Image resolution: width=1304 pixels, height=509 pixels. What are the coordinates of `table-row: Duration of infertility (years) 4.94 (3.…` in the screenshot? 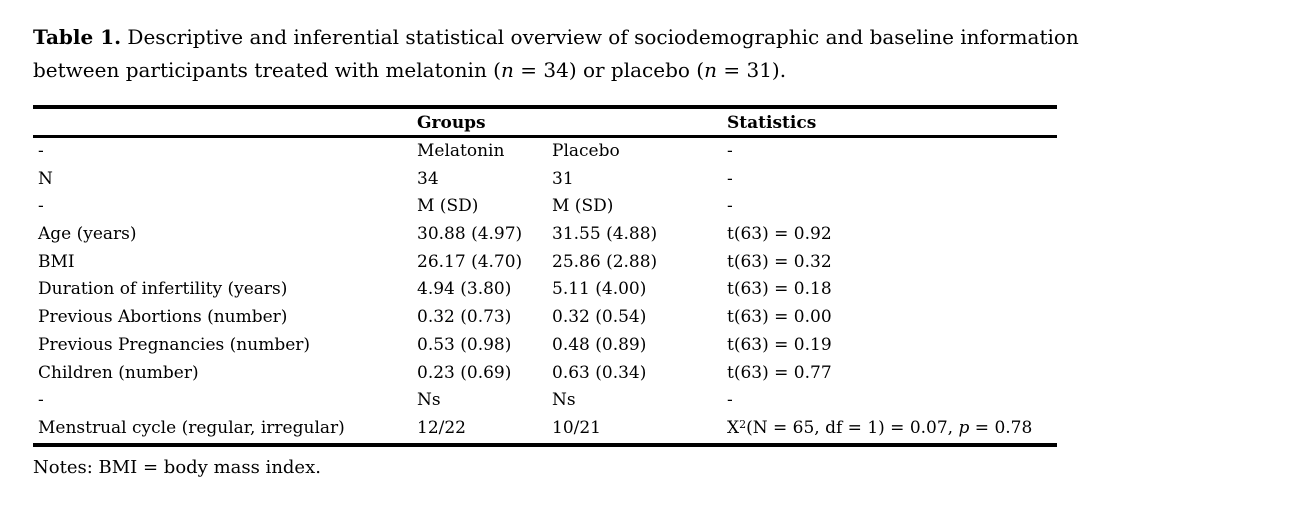 It's located at (545, 290).